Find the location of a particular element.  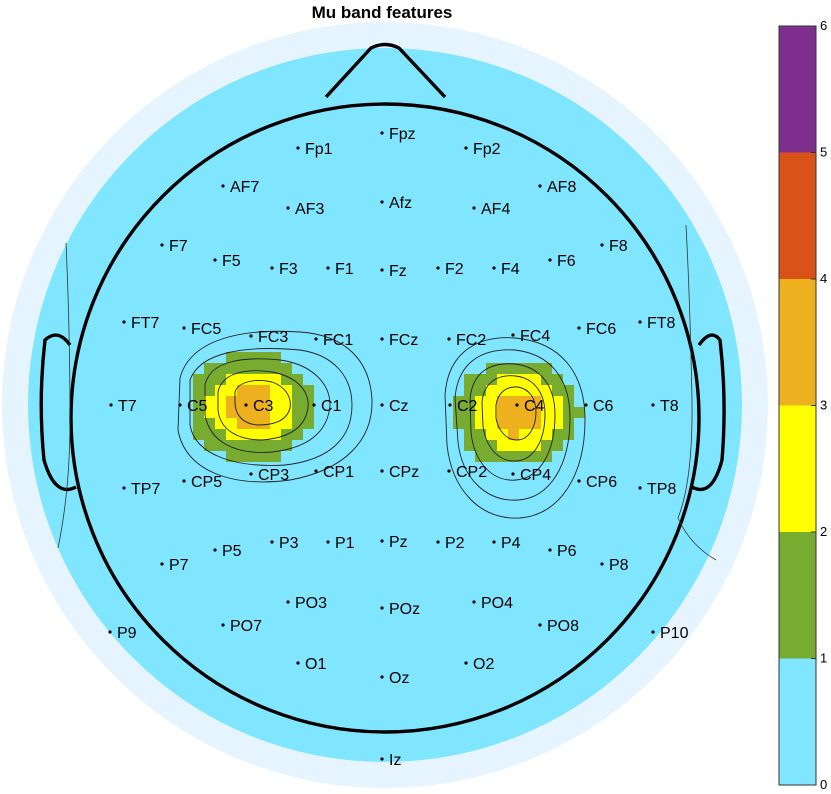

electrode-o1: O1 is located at coordinates (311, 664).